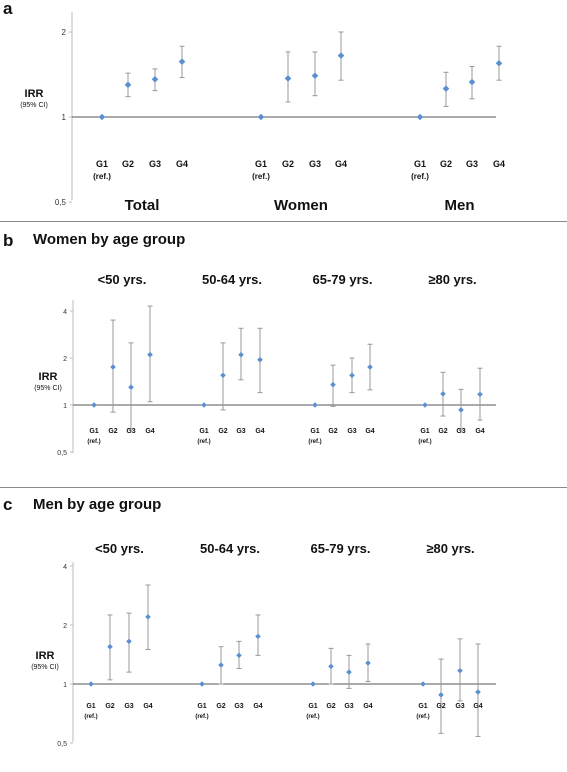 This screenshot has height=772, width=567. Describe the element at coordinates (65, 567) in the screenshot. I see `y-tick-label-c: 4` at that location.